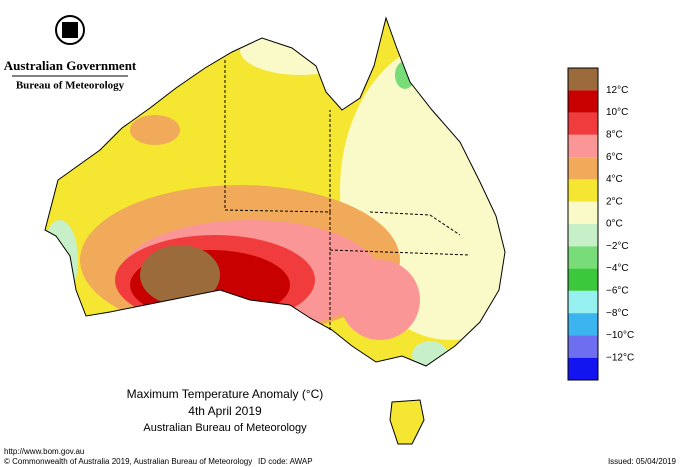 The image size is (680, 467). What do you see at coordinates (614, 157) in the screenshot?
I see `legend-label: 6°C` at bounding box center [614, 157].